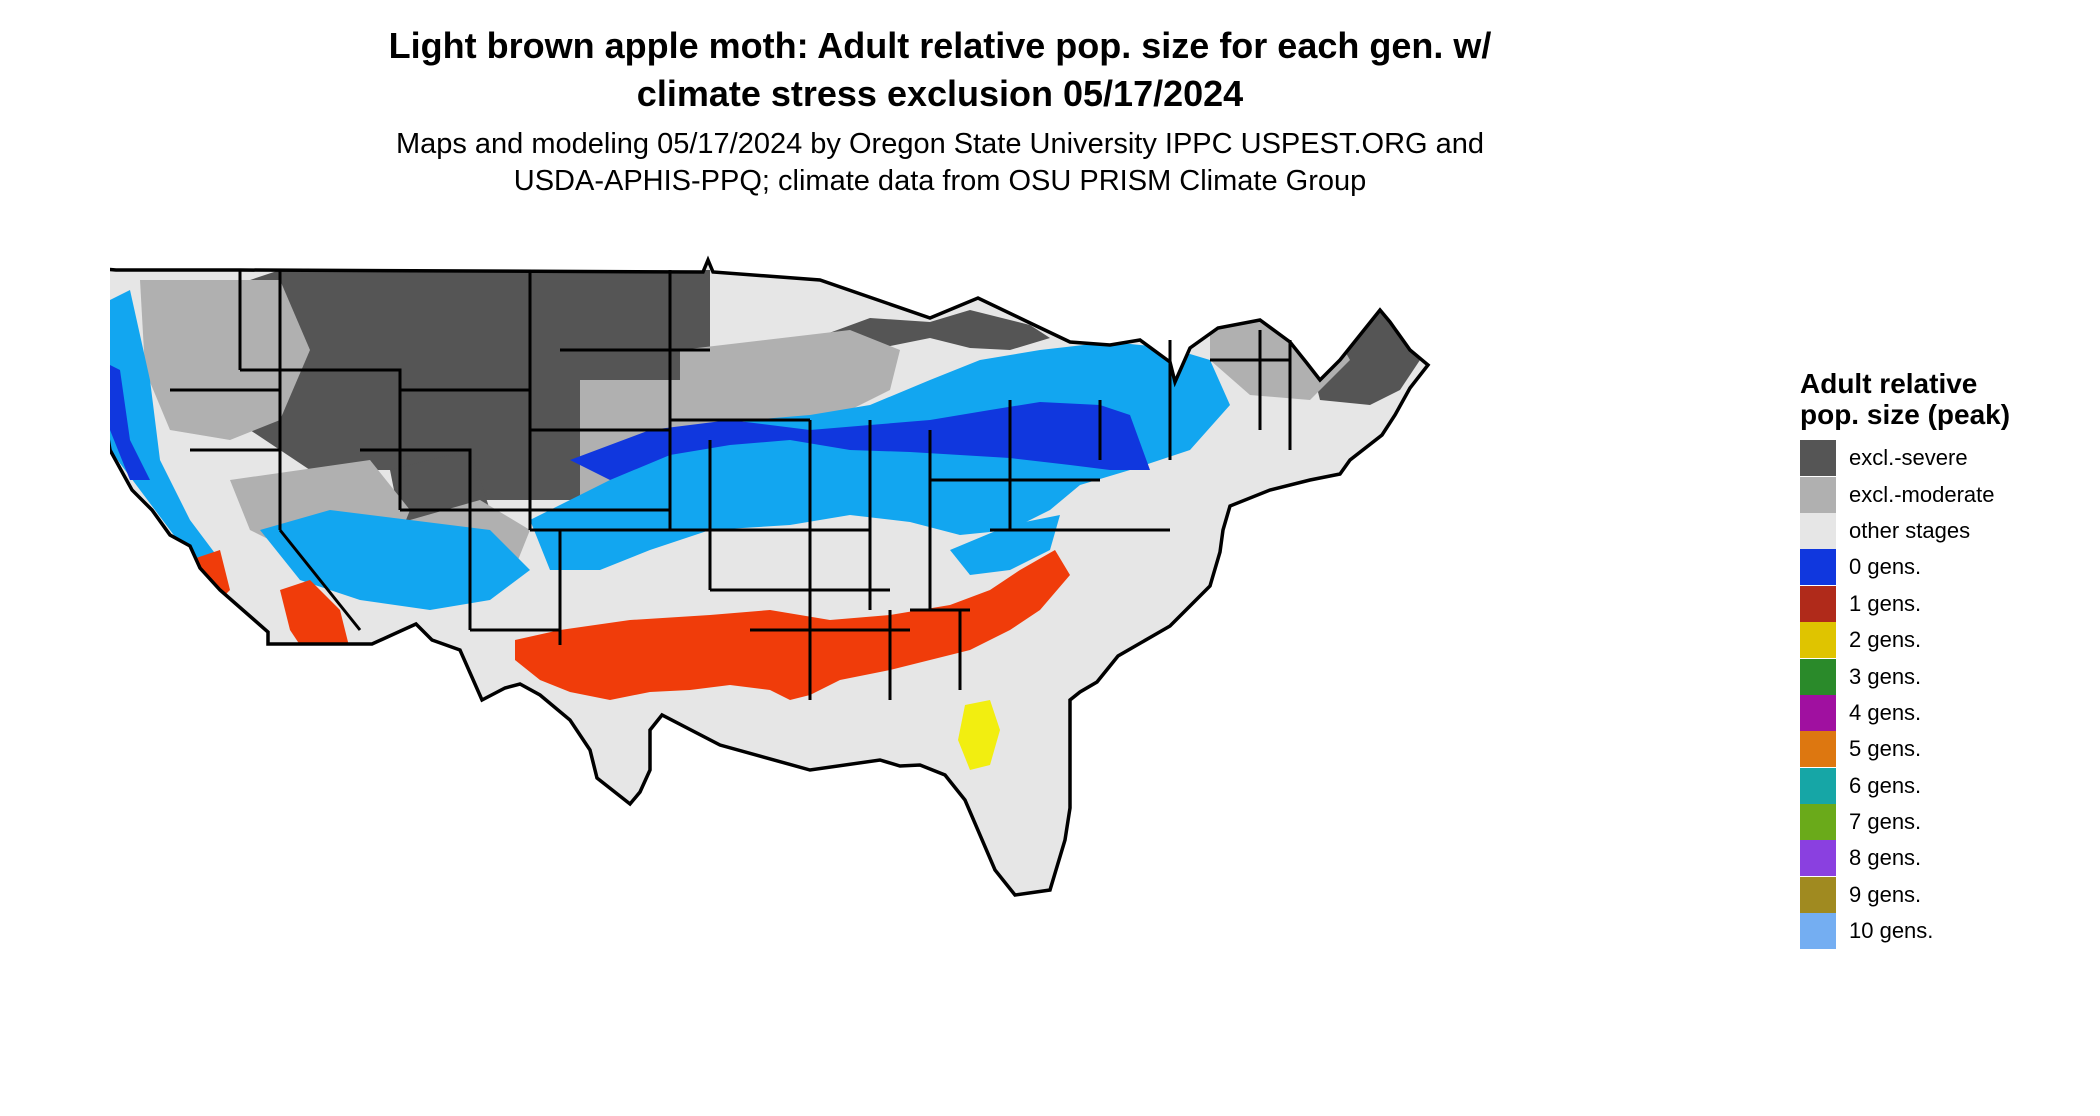  I want to click on legend-item: 10 gens., so click(1910, 931).